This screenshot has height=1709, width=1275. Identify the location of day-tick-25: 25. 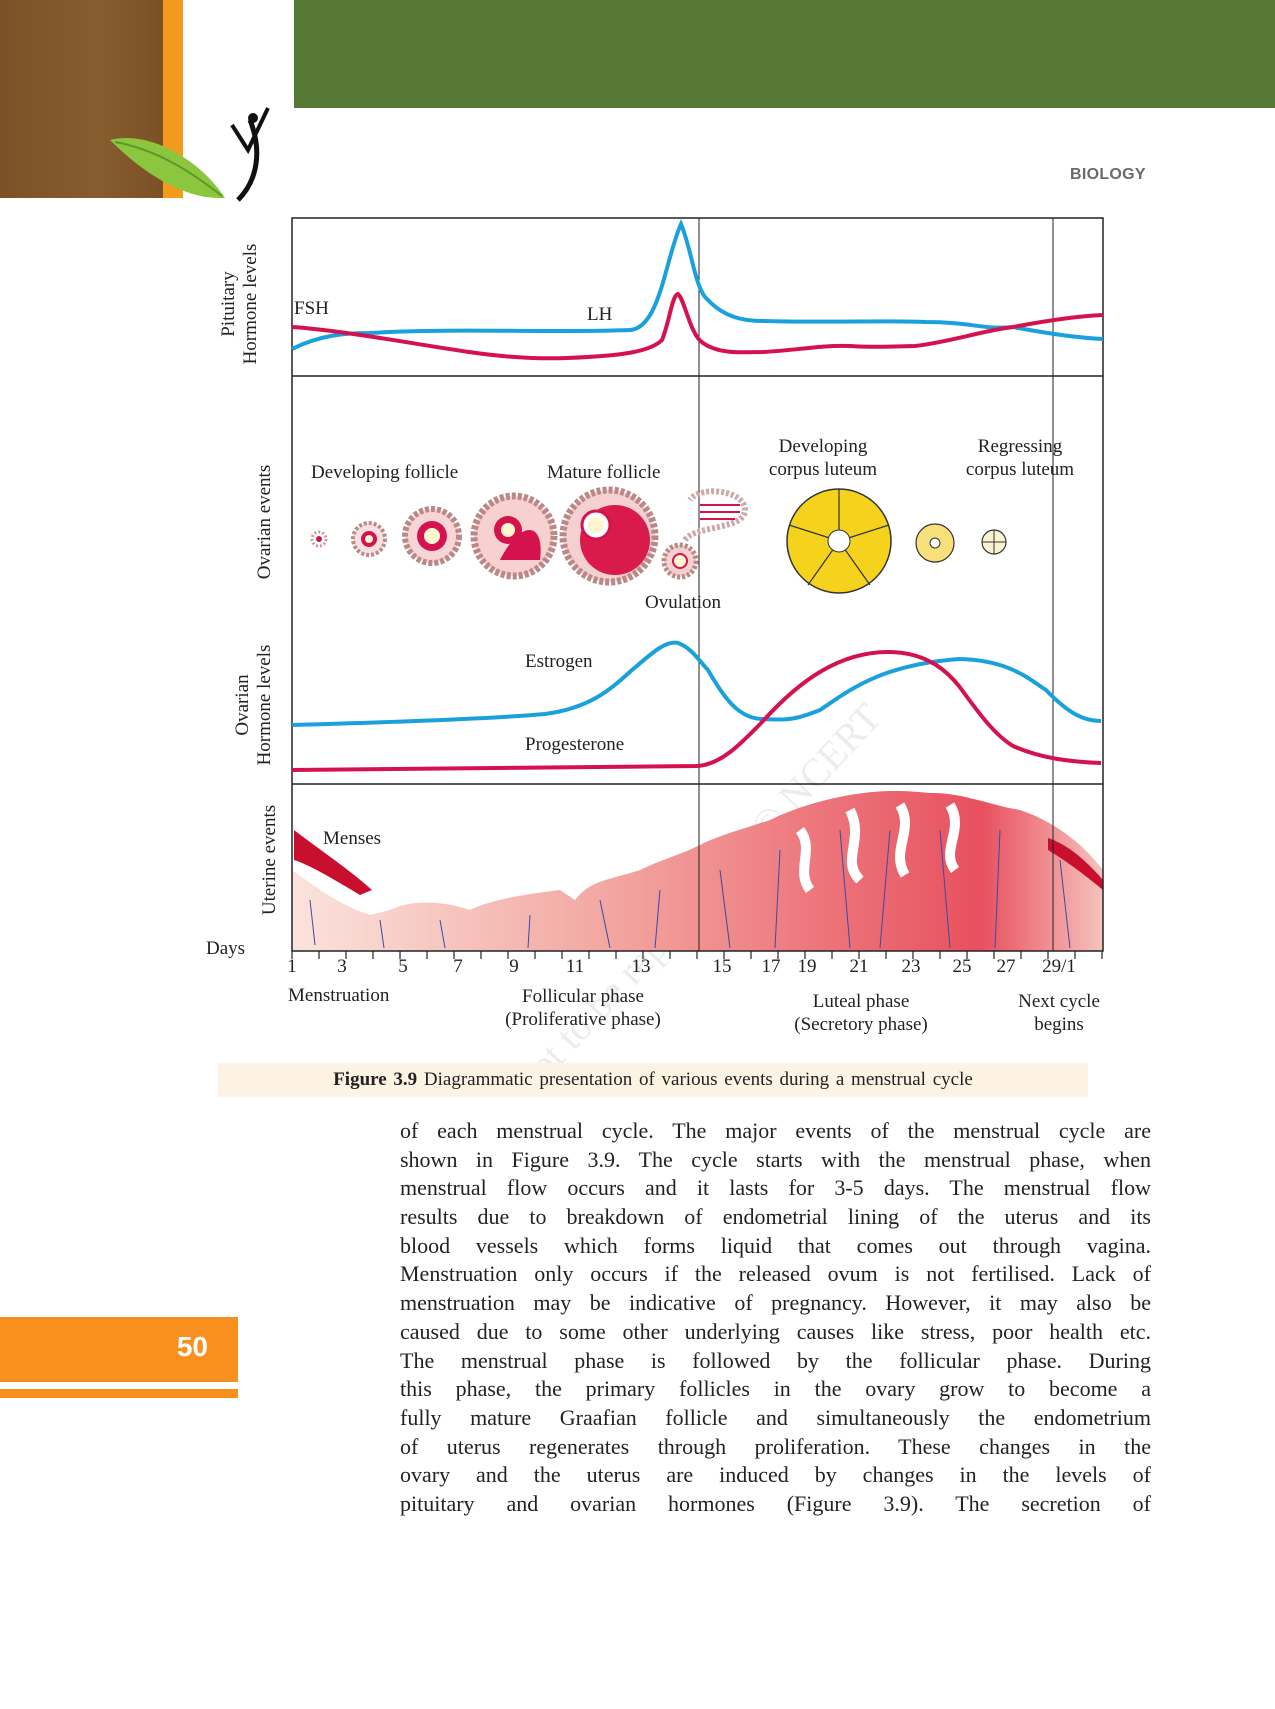
(962, 966).